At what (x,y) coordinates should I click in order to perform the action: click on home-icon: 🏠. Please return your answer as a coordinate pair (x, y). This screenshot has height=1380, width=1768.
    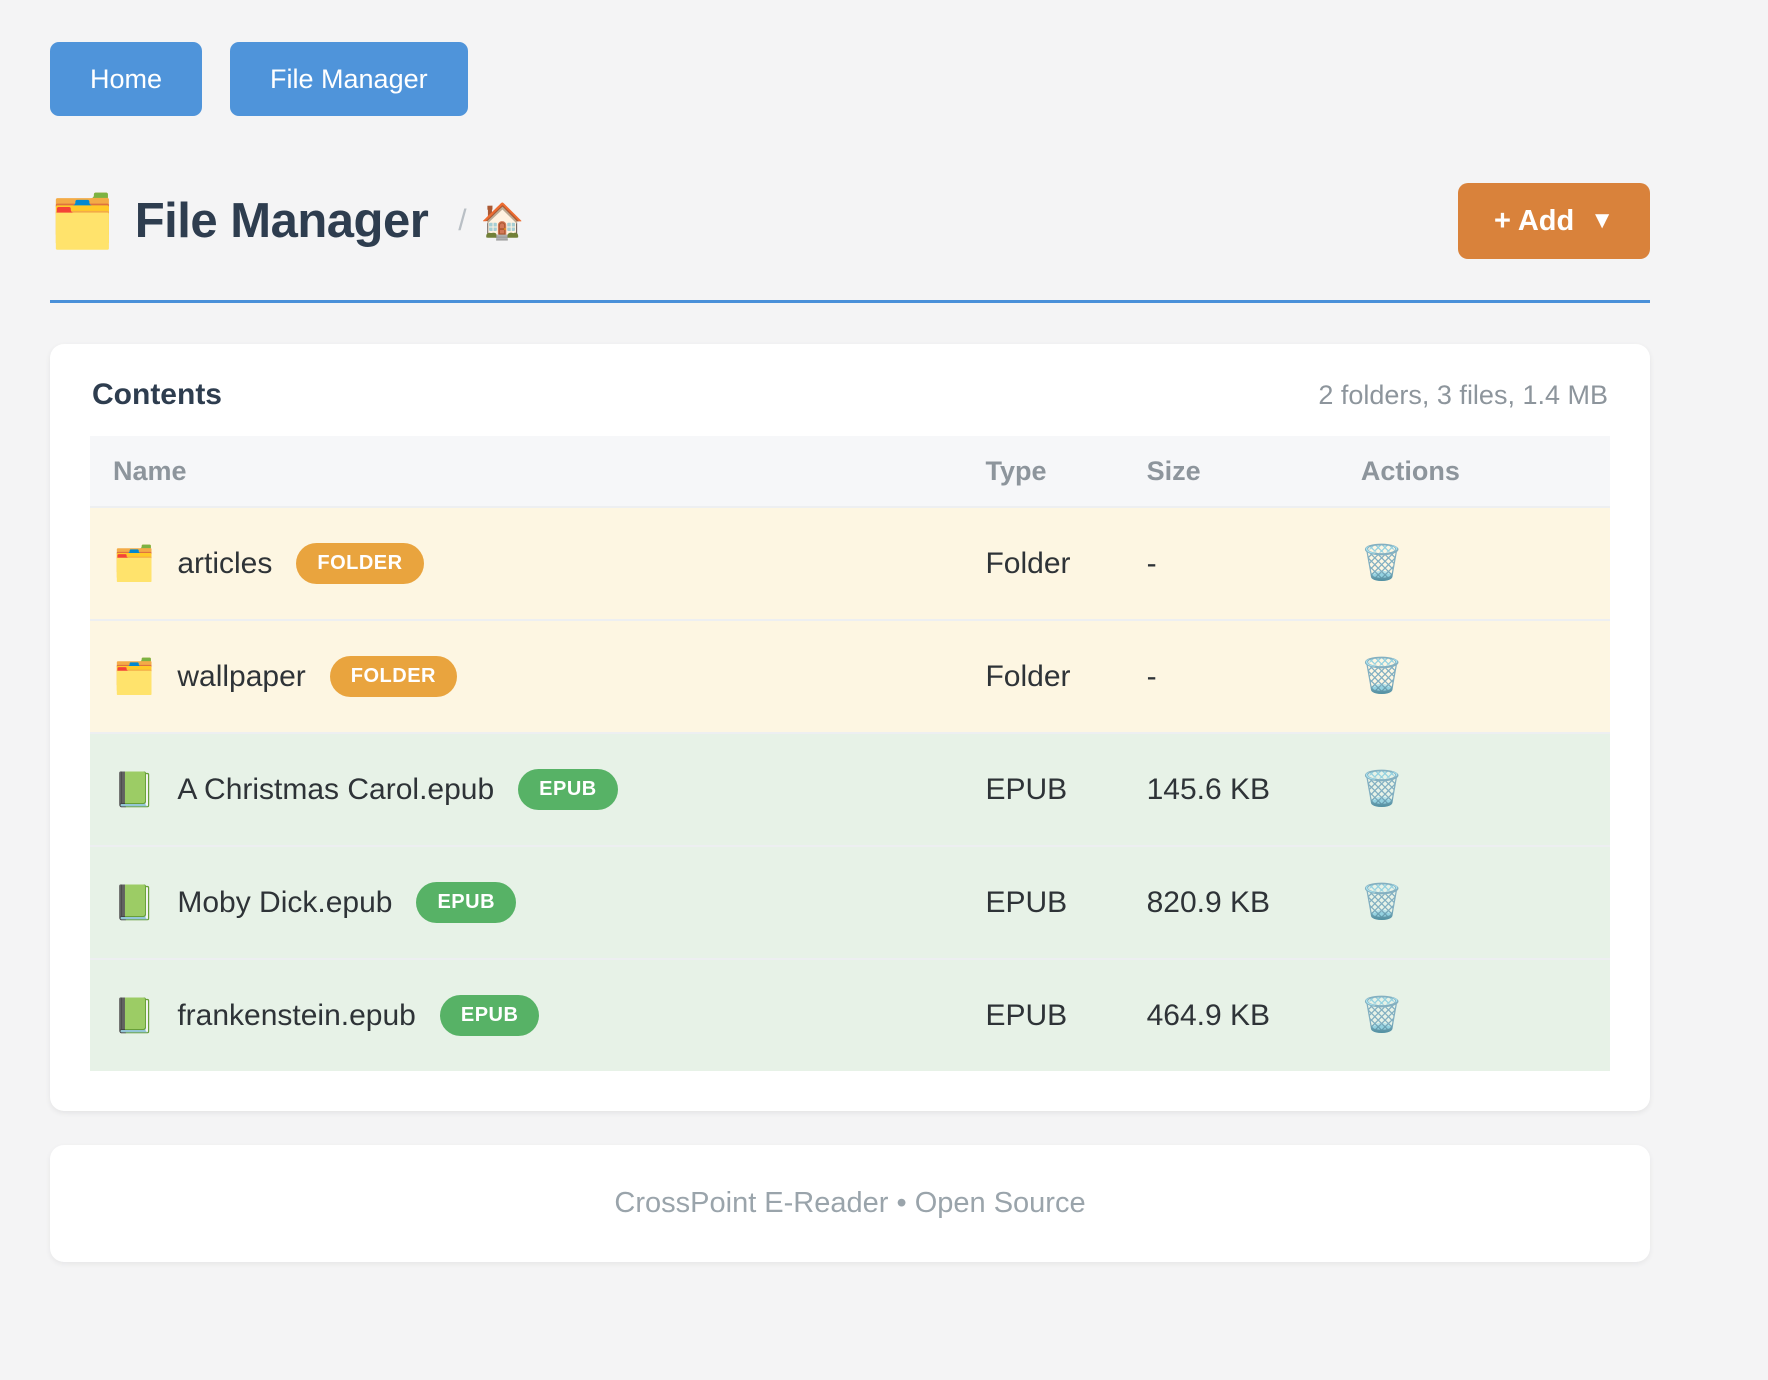
    Looking at the image, I should click on (502, 221).